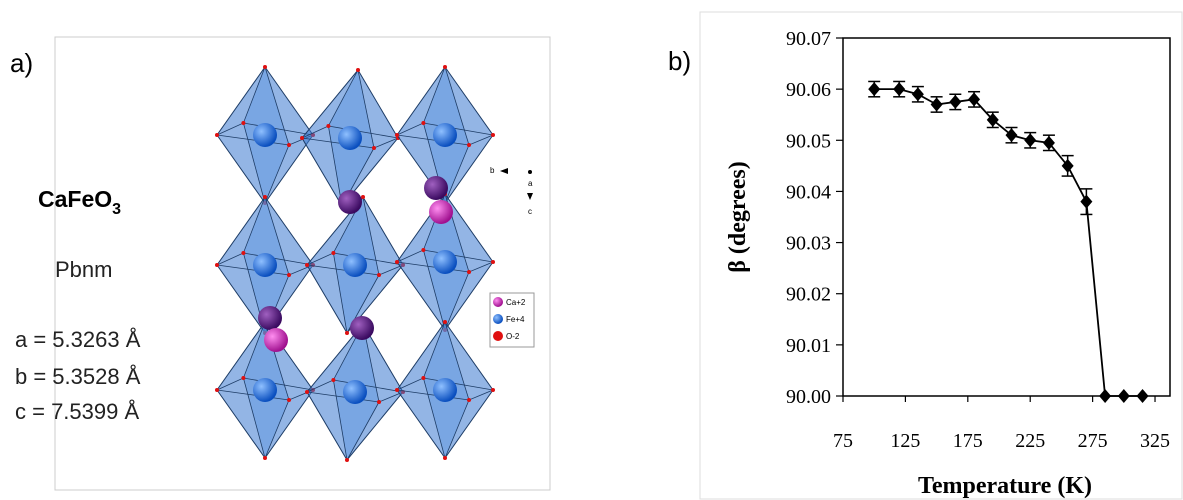 Image resolution: width=1183 pixels, height=500 pixels. Describe the element at coordinates (511, 191) in the screenshot. I see `axis-triad: b a c` at that location.